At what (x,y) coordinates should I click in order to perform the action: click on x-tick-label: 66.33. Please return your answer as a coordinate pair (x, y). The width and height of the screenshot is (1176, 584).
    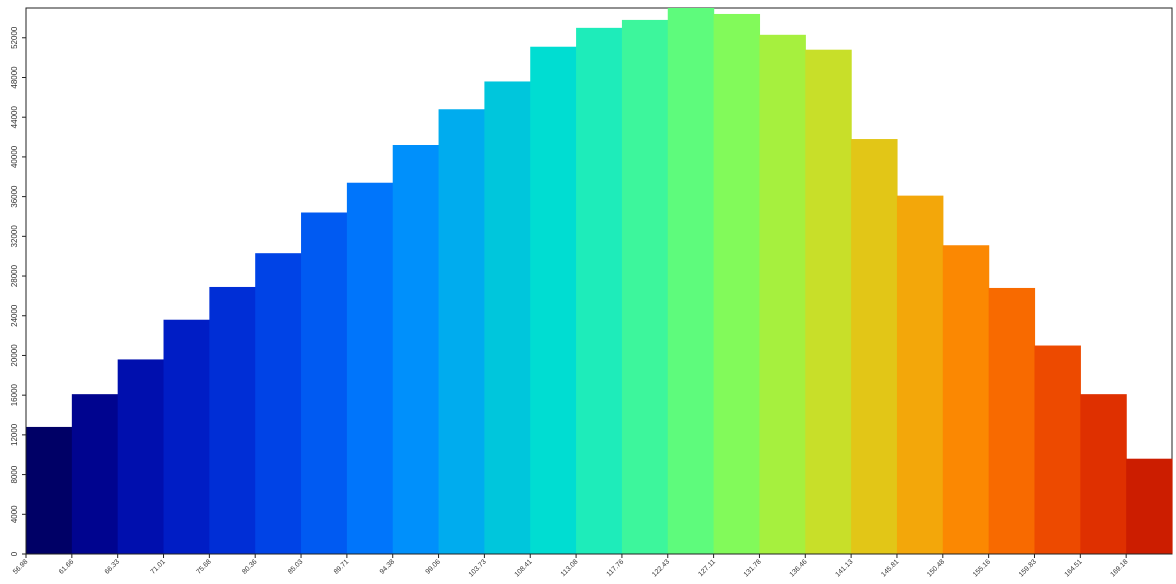
    Looking at the image, I should click on (112, 566).